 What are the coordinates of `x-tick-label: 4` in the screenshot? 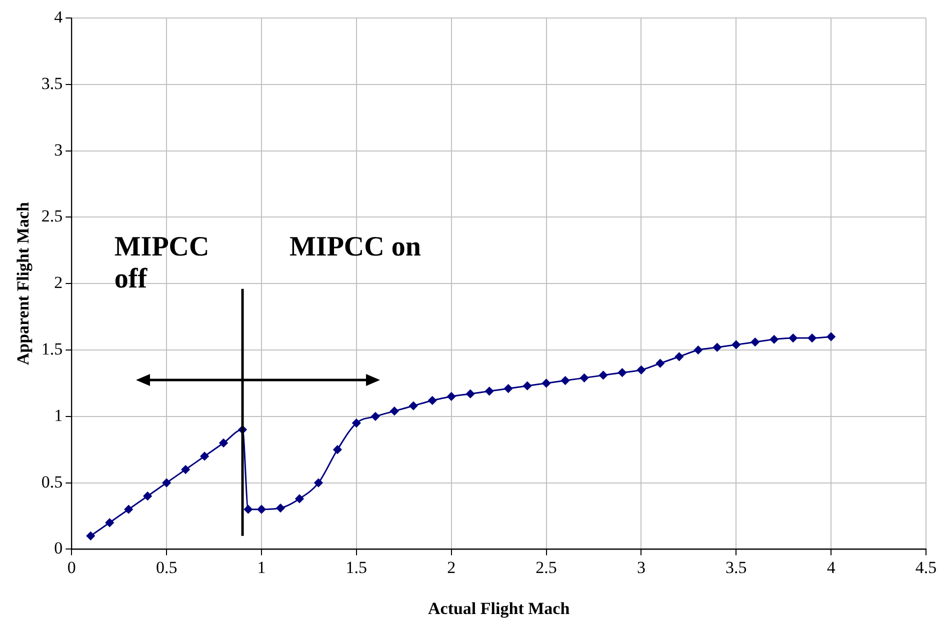 It's located at (831, 567).